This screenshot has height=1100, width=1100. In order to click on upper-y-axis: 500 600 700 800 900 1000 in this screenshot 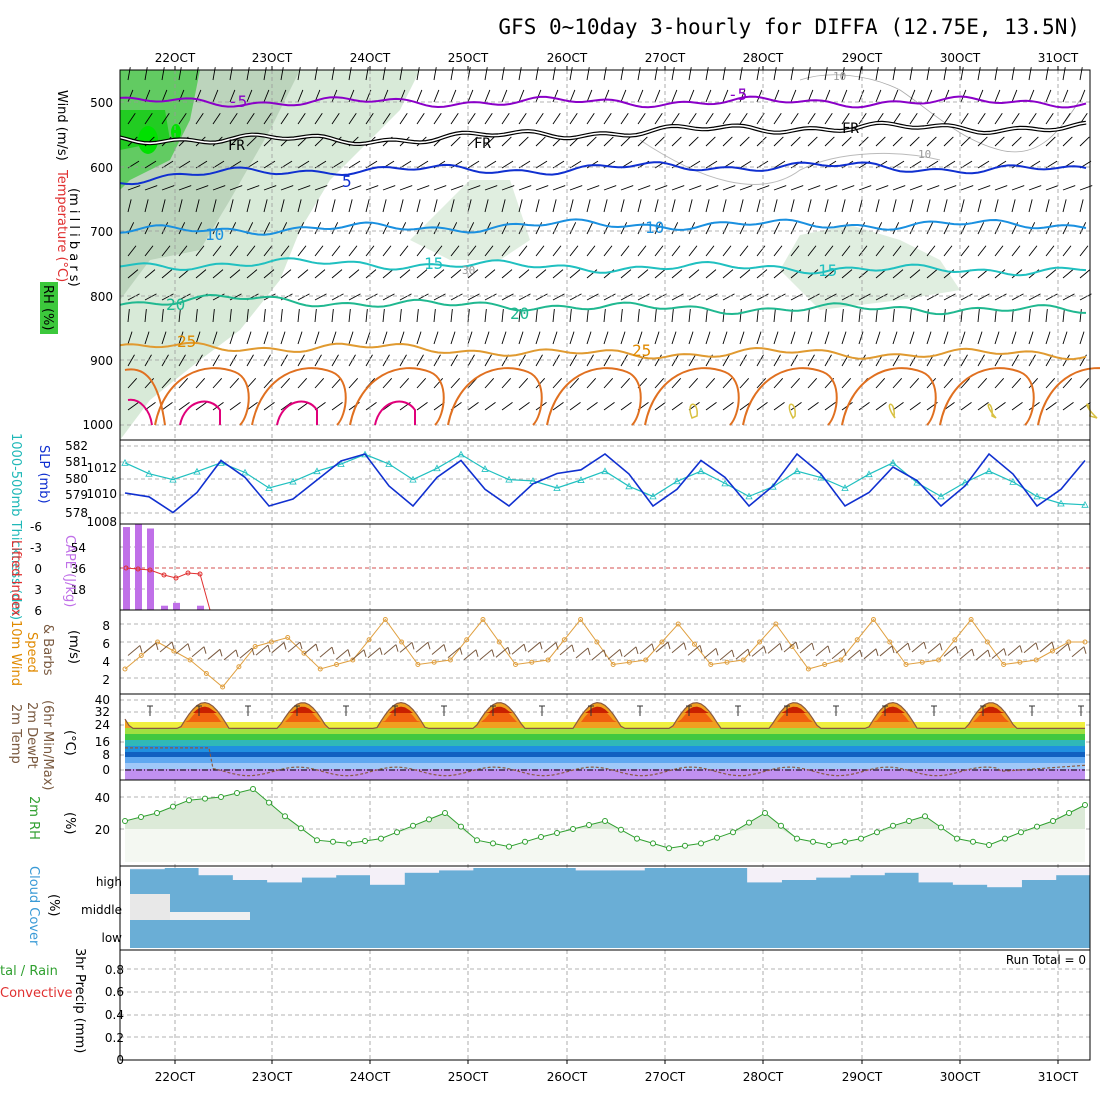, I will do `click(97, 264)`.